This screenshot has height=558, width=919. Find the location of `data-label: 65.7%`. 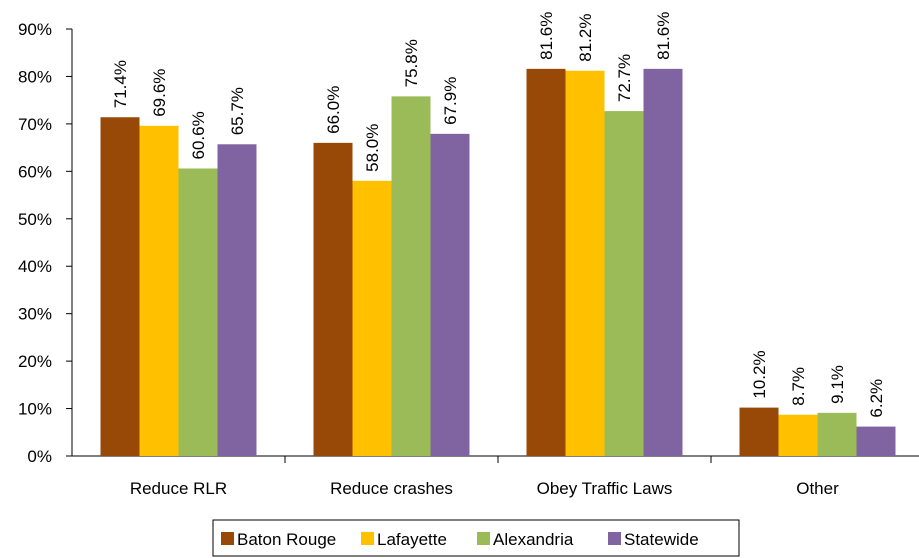

data-label: 65.7% is located at coordinates (237, 111).